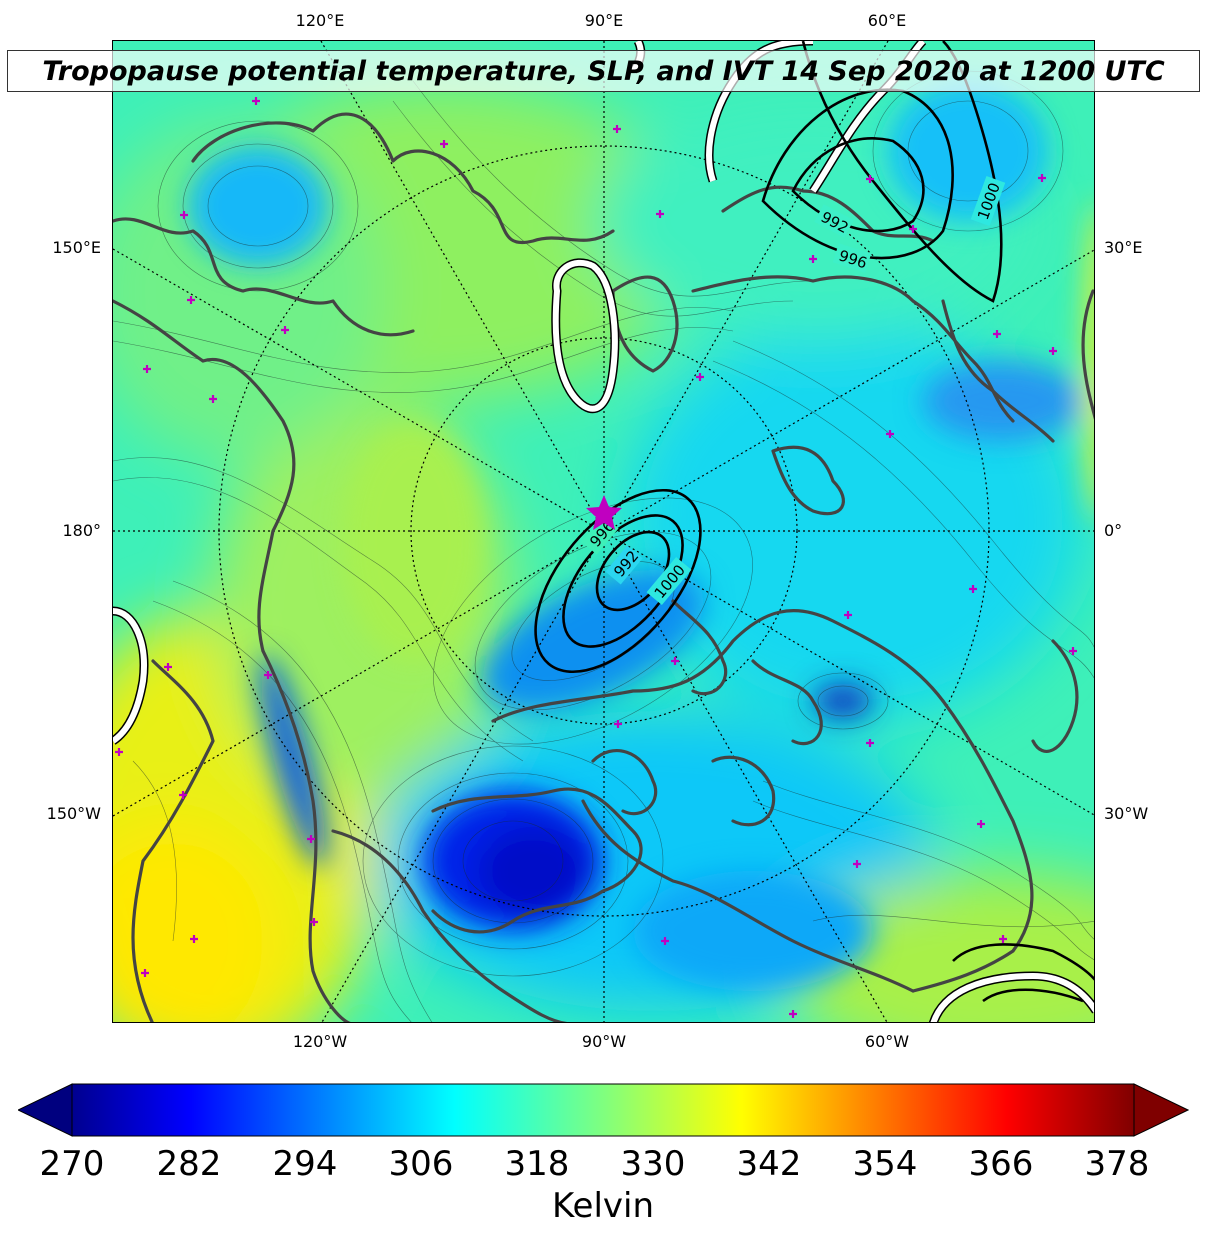  I want to click on lon-label-right-30w: 30°W, so click(1126, 813).